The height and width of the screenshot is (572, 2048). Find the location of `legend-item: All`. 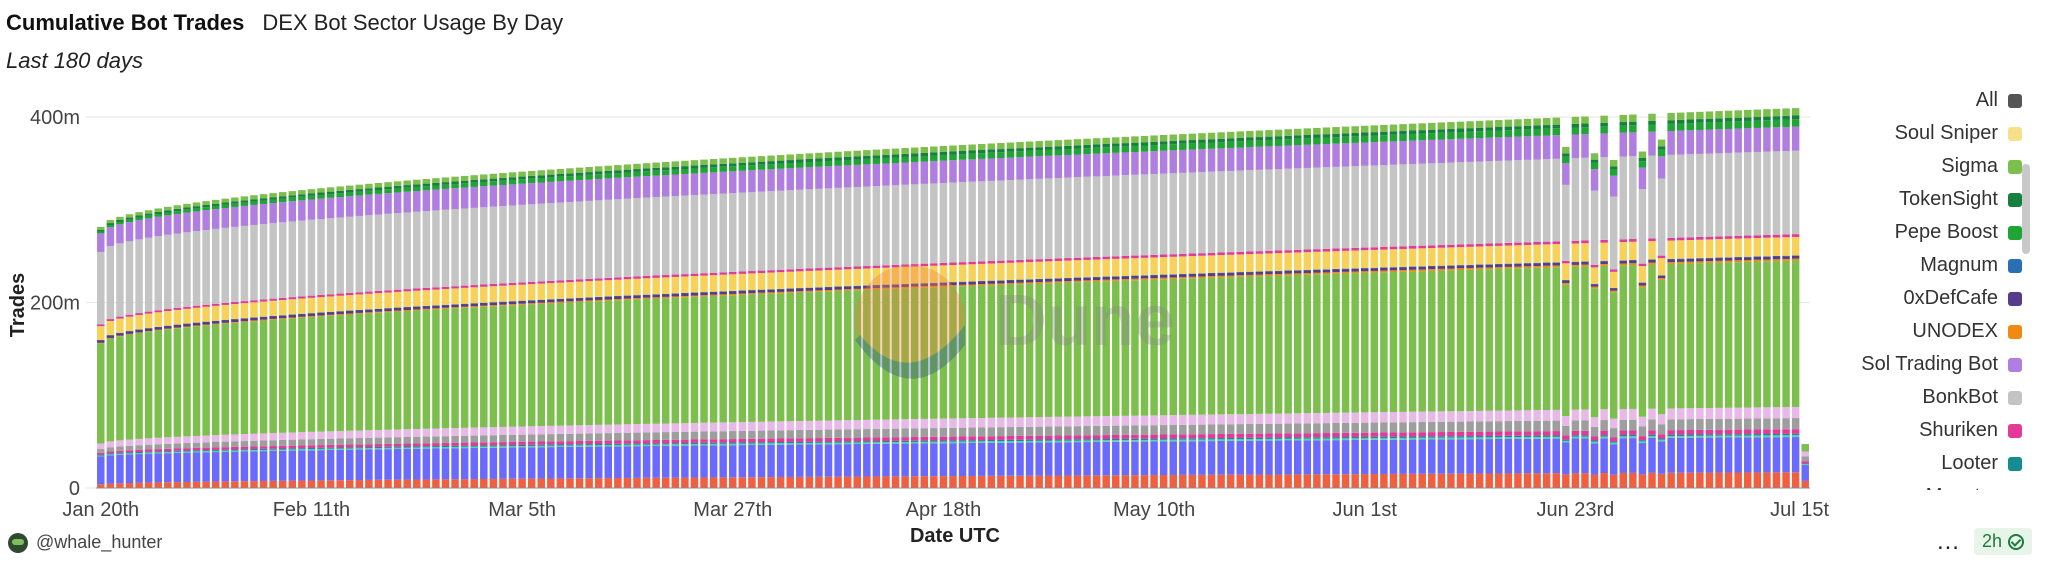

legend-item: All is located at coordinates (1910, 100).